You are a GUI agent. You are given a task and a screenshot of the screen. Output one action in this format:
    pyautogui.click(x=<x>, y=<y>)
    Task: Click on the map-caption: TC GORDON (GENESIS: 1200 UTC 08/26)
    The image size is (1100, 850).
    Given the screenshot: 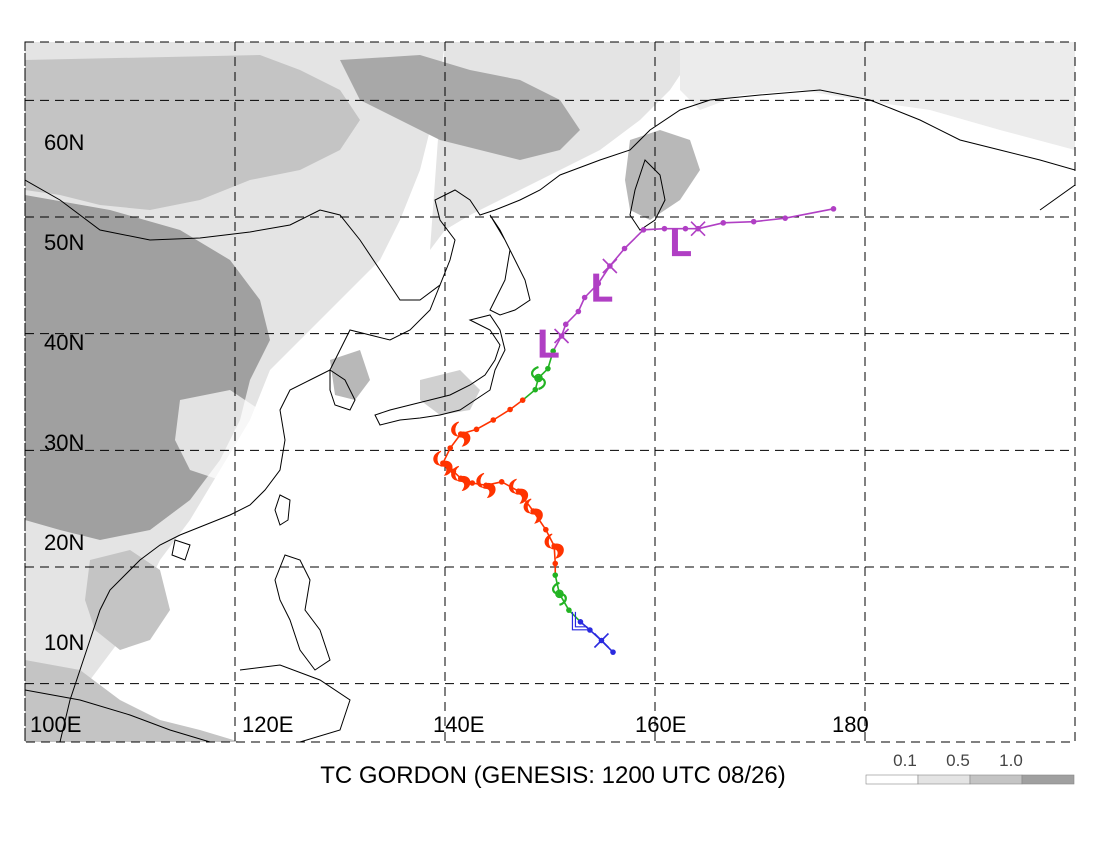 What is the action you would take?
    pyautogui.click(x=552, y=775)
    